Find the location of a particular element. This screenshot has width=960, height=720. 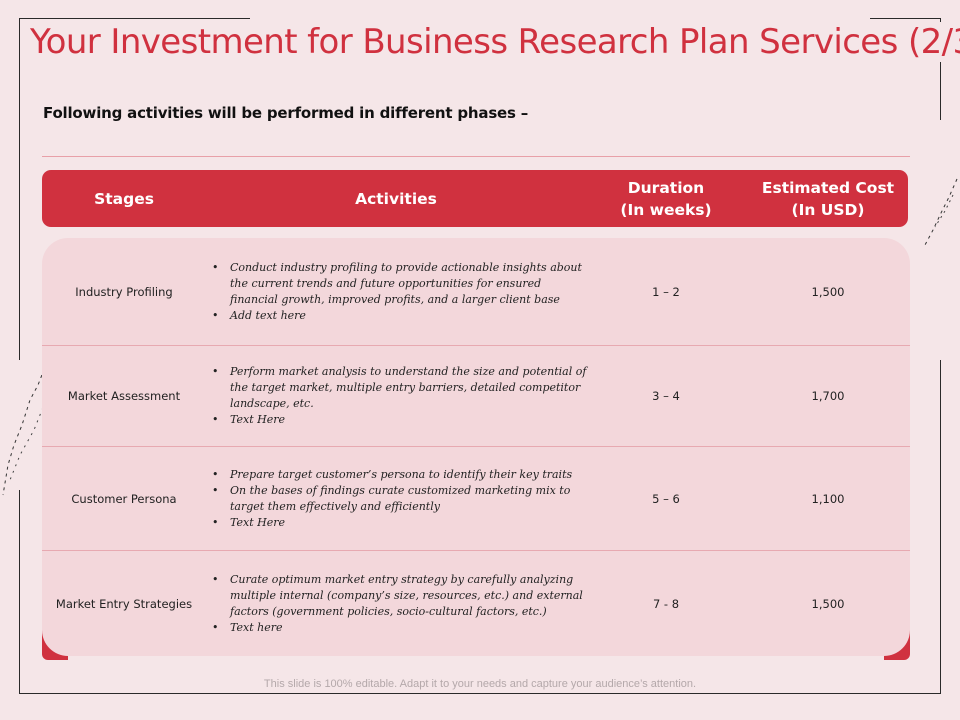

duration-cell: 3 – 4 is located at coordinates (666, 396).